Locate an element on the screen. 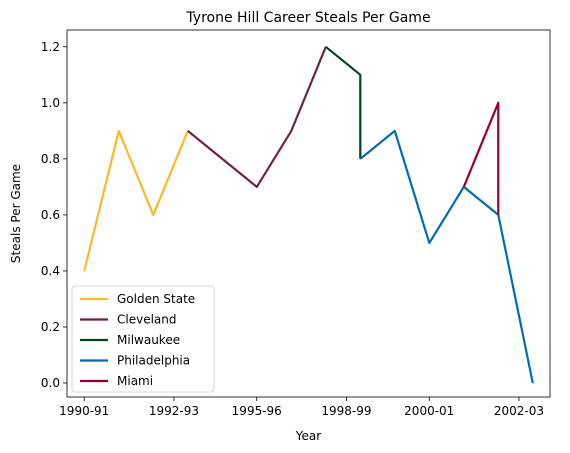 The width and height of the screenshot is (570, 453). series-line-miami is located at coordinates (481, 158).